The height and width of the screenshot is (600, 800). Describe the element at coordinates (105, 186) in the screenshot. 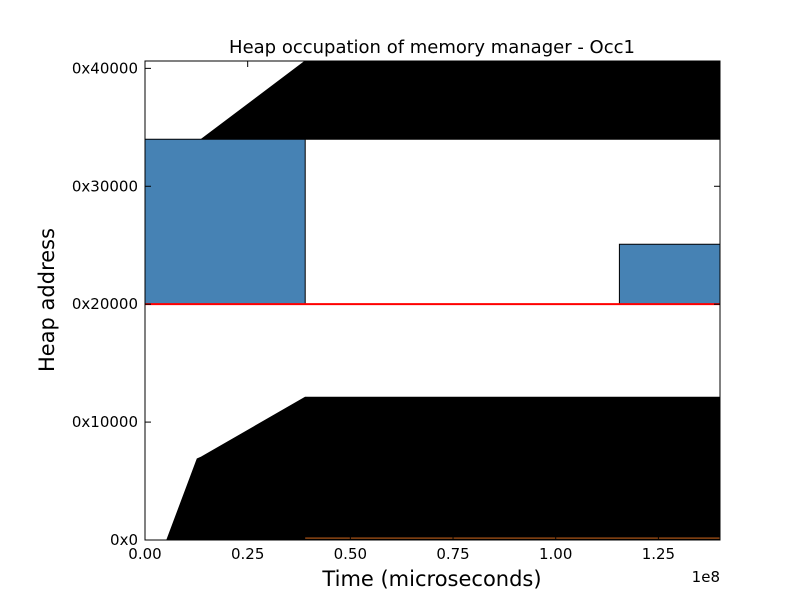

I see `y-tick-label: 0x30000` at that location.